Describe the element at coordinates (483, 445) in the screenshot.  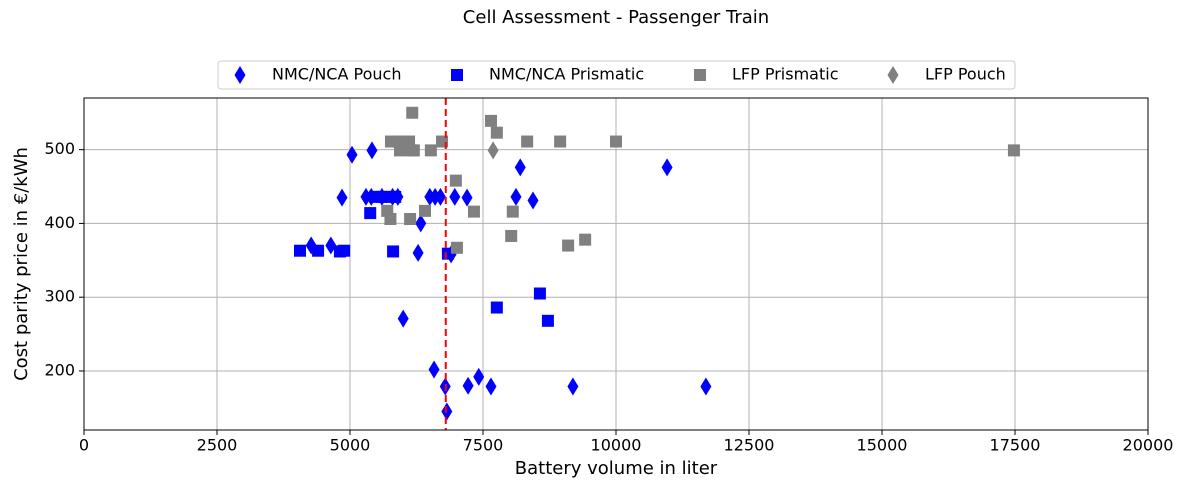
I see `x-tick-label: 7500` at that location.